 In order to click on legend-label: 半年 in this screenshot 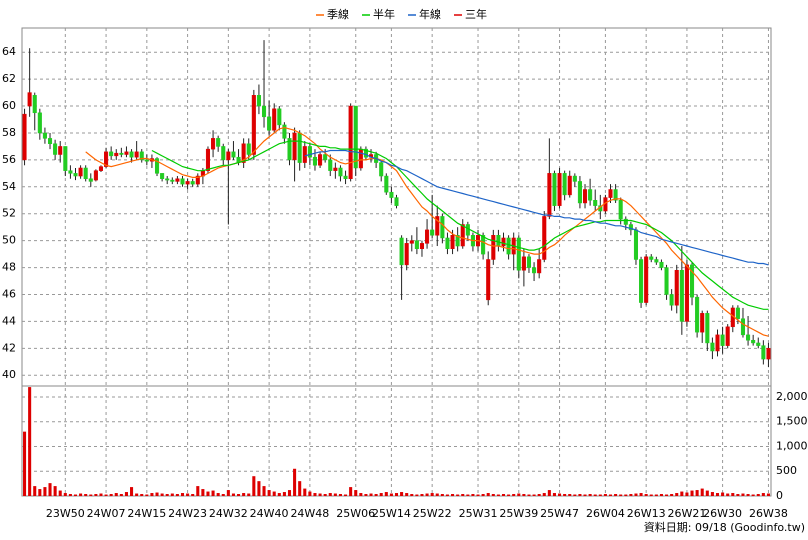, I will do `click(384, 14)`.